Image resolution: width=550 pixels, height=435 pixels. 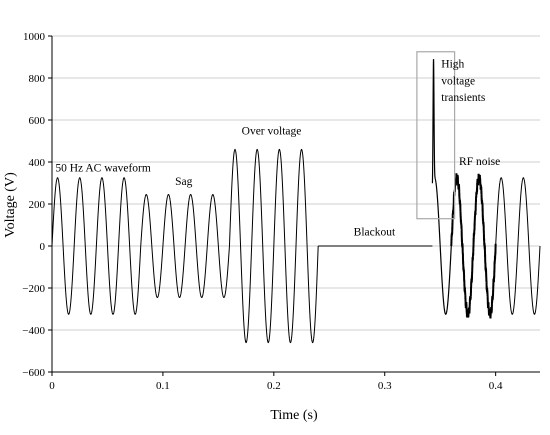 What do you see at coordinates (33, 289) in the screenshot?
I see `y-tick-label: −200` at bounding box center [33, 289].